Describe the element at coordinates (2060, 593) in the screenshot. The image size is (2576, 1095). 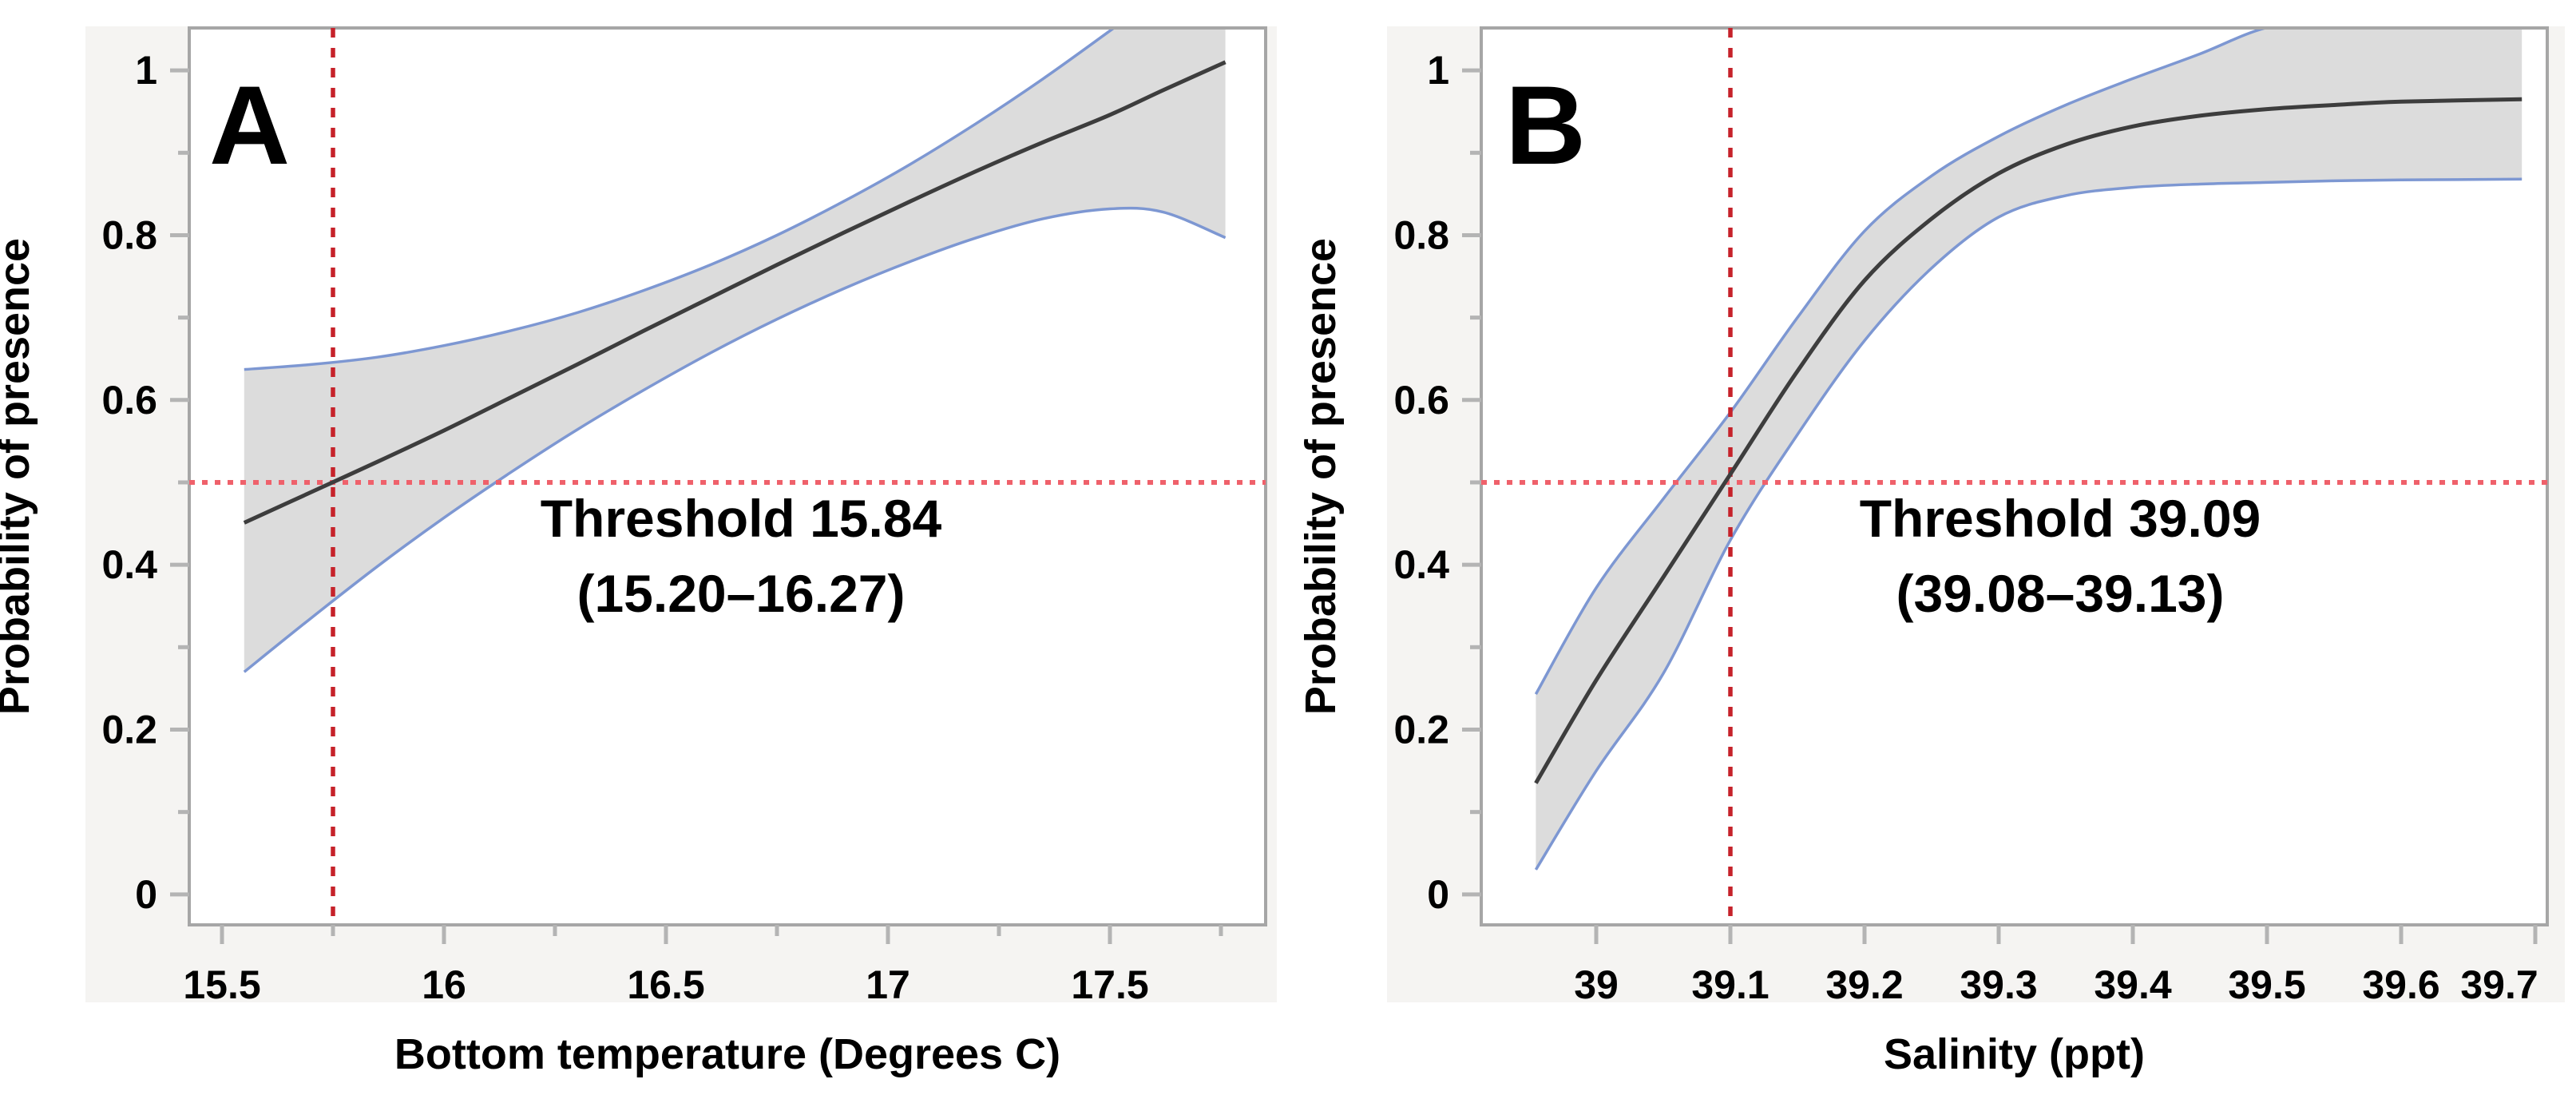
I see `threshold-annotation-line2: (39.08–39.13)` at that location.